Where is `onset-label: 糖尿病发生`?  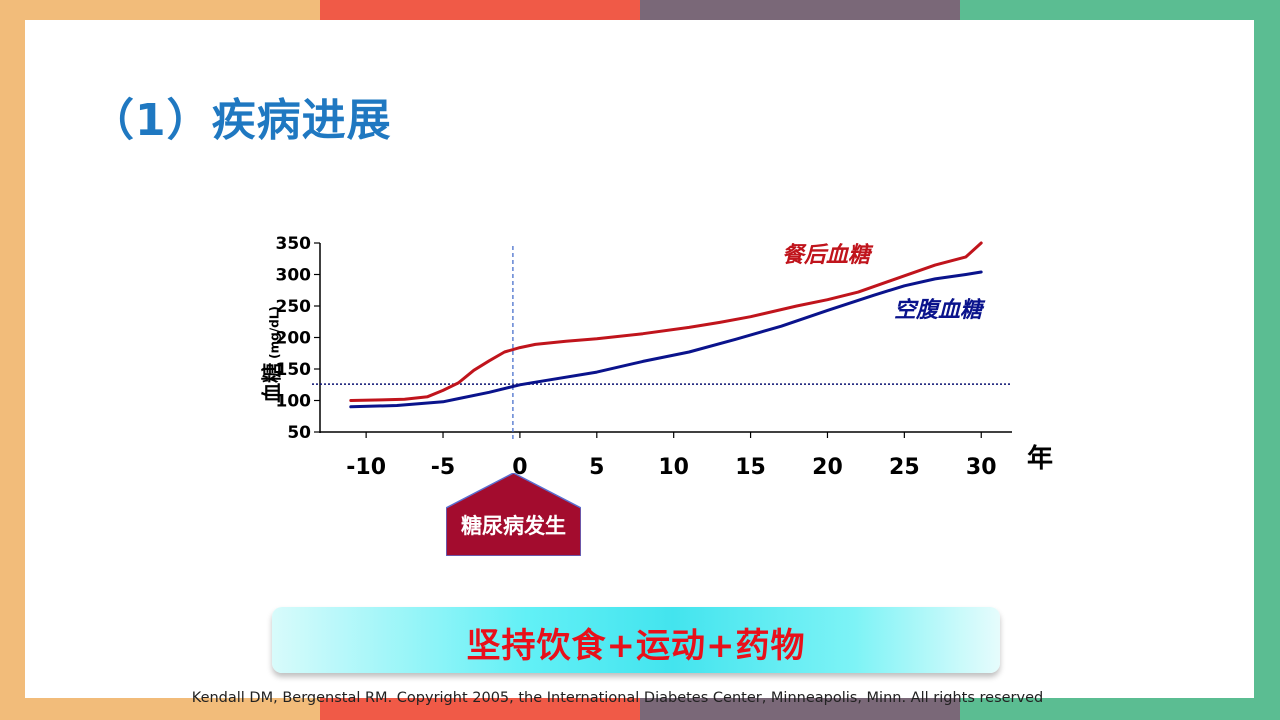 onset-label: 糖尿病发生 is located at coordinates (513, 526).